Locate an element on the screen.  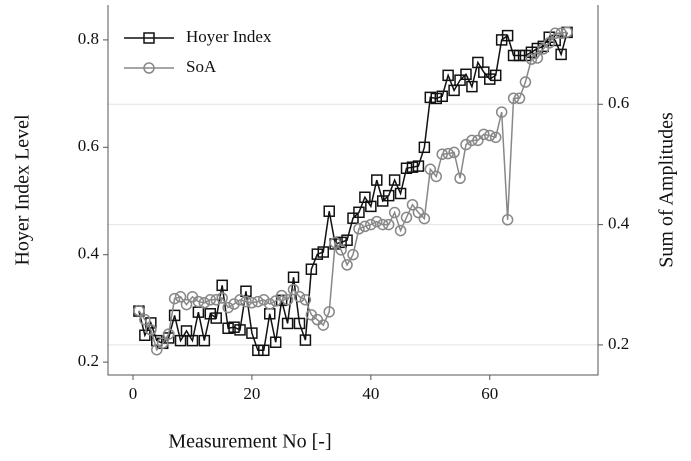
y-axis-label: Hoyer Index Level is located at coordinates (23, 189).